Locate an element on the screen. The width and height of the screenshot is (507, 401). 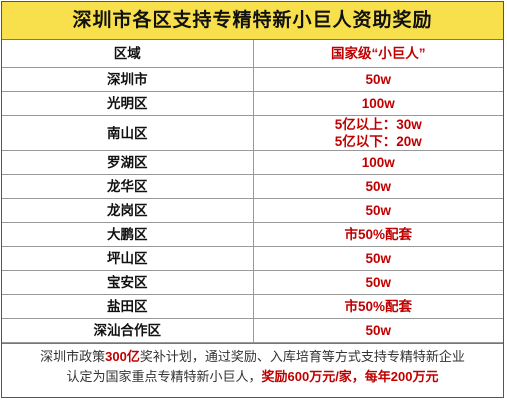
footer-text: 认定为国家重点专精特新小巨人， is located at coordinates (164, 376).